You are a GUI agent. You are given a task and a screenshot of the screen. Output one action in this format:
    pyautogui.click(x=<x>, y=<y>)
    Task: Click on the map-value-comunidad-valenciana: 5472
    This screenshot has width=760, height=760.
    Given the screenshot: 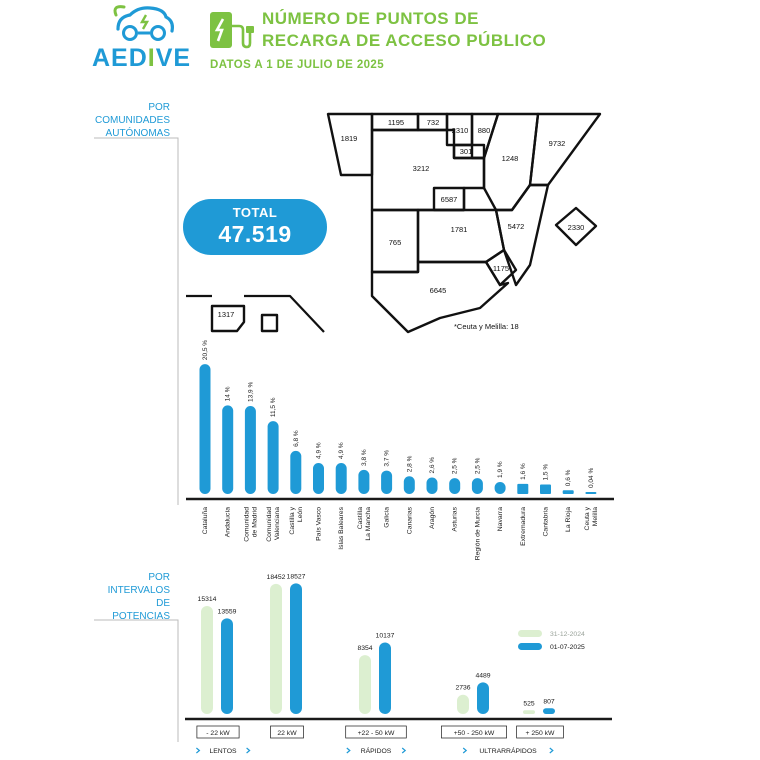 What is the action you would take?
    pyautogui.click(x=516, y=226)
    